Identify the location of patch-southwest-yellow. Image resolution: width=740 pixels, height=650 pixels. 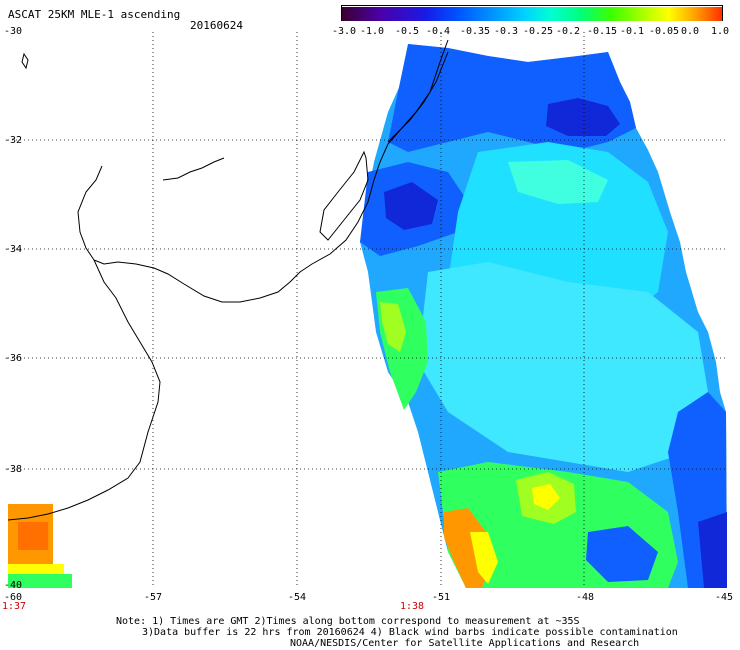
(36, 569).